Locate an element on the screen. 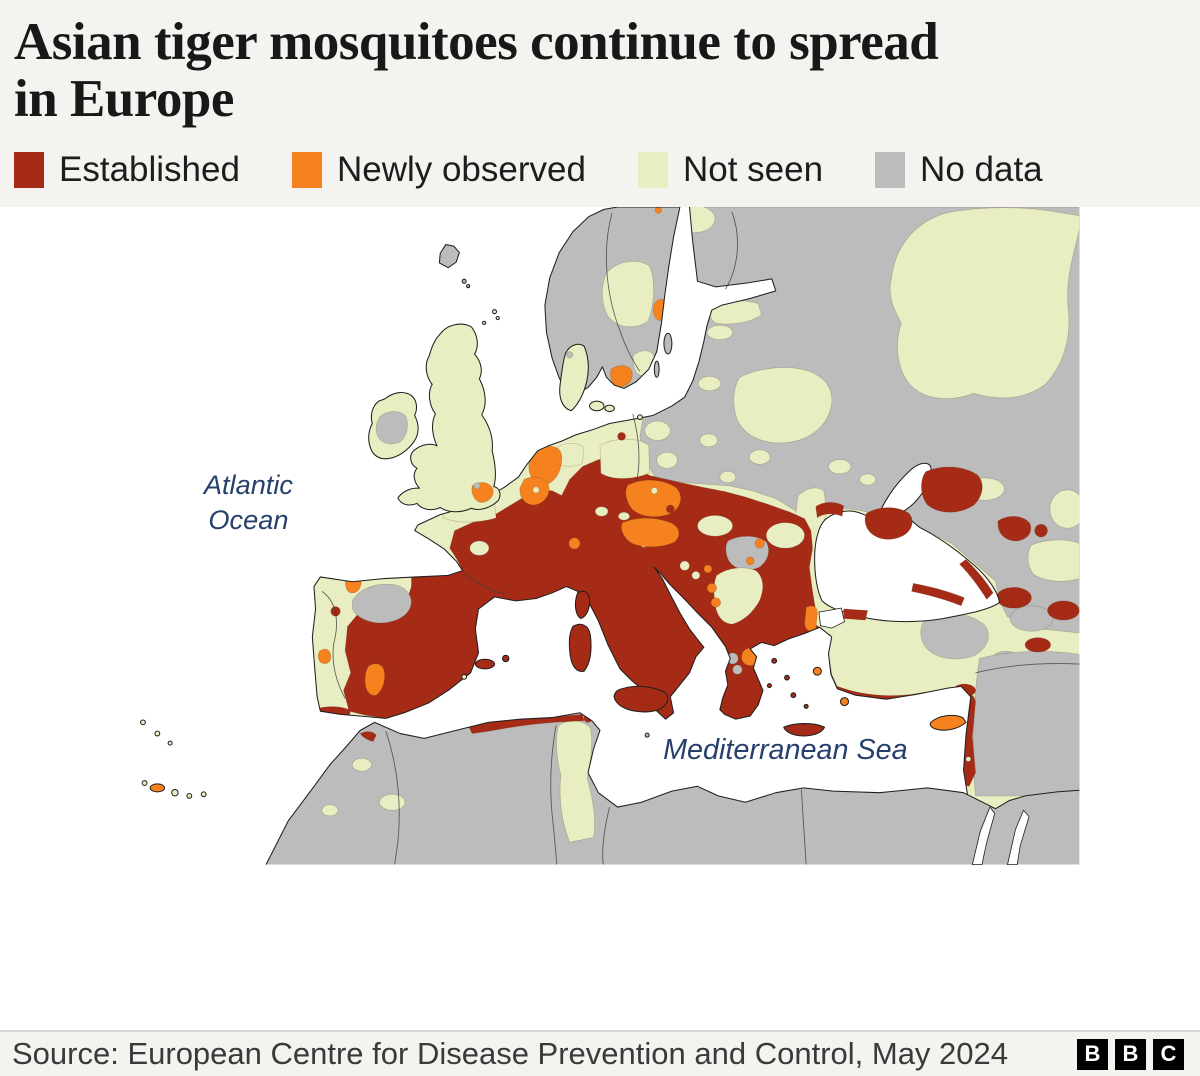  island-corsica is located at coordinates (582, 605).